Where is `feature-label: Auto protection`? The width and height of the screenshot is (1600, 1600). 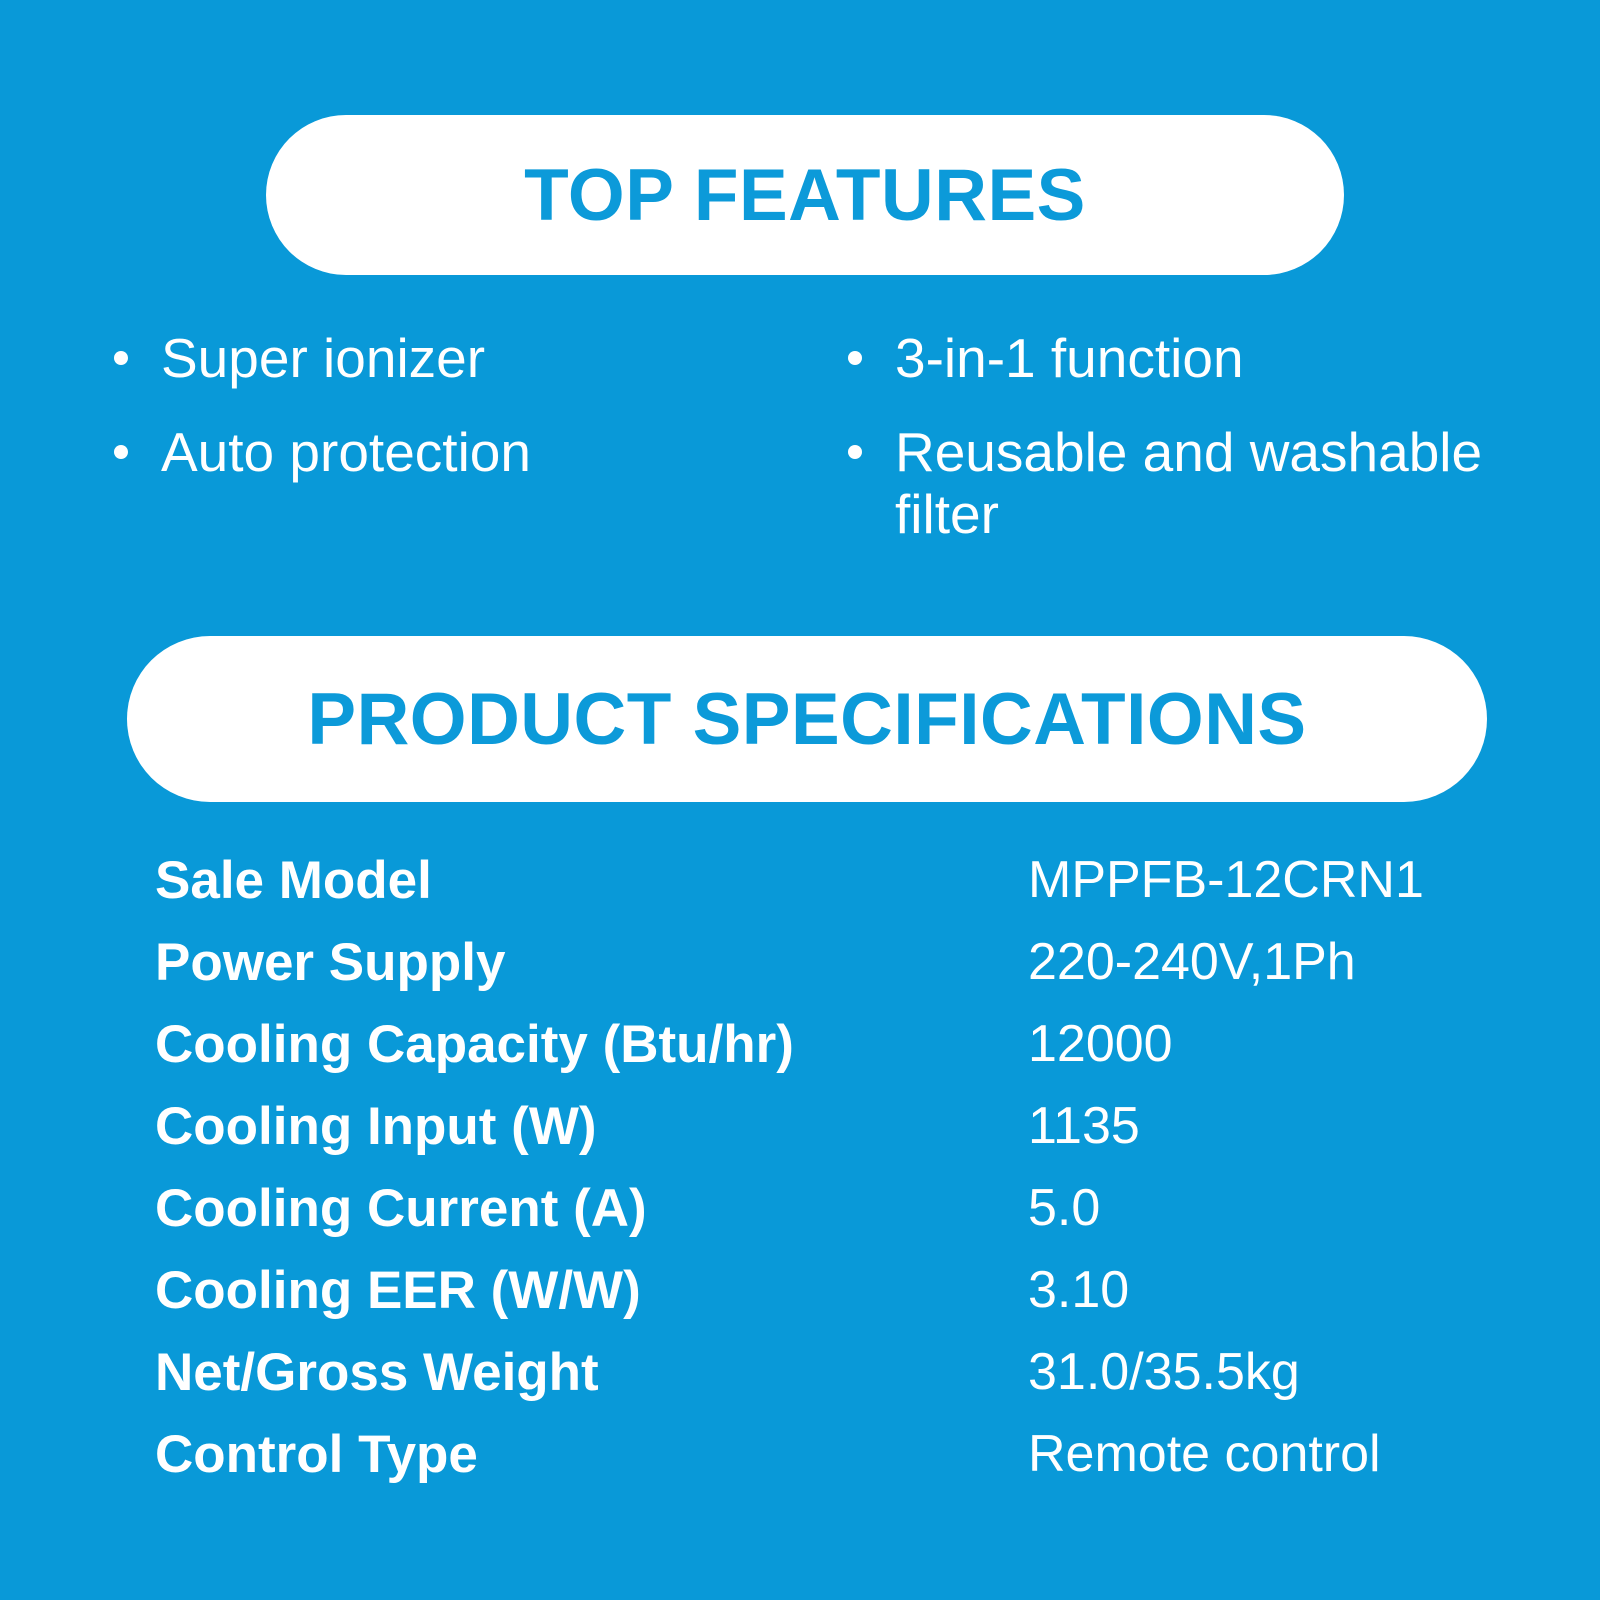
feature-label: Auto protection is located at coordinates (346, 452).